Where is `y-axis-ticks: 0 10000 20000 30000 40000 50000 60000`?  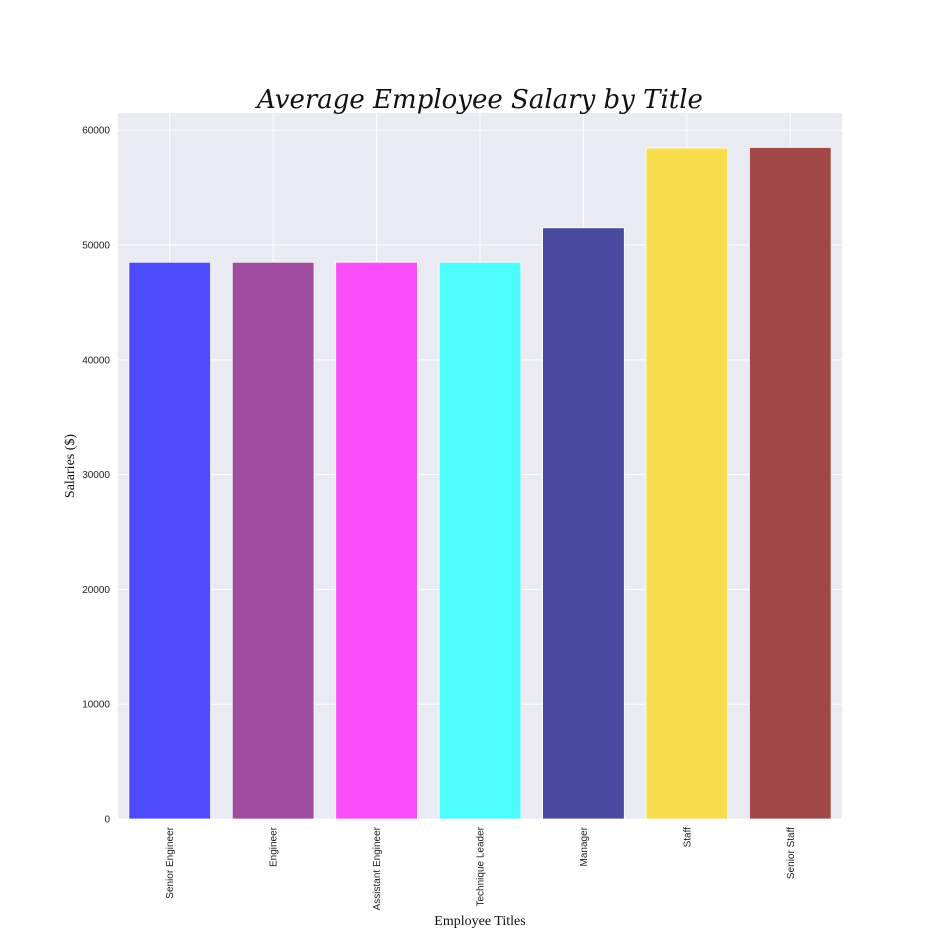 y-axis-ticks: 0 10000 20000 30000 40000 50000 60000 is located at coordinates (96, 476).